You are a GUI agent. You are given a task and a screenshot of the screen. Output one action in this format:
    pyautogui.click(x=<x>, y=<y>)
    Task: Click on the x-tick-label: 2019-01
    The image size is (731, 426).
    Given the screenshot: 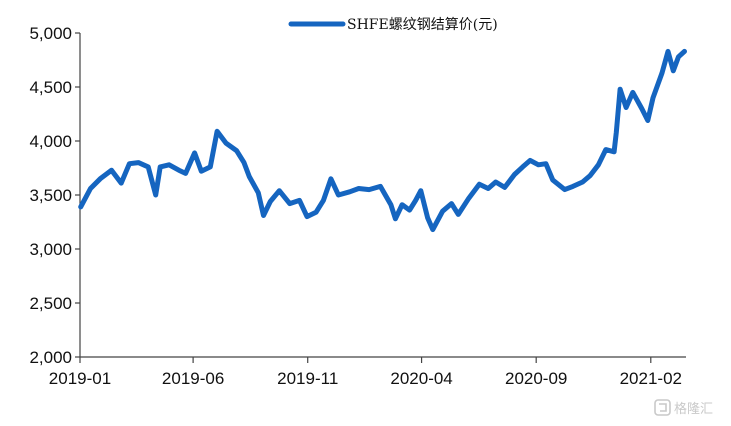 What is the action you would take?
    pyautogui.click(x=80, y=378)
    